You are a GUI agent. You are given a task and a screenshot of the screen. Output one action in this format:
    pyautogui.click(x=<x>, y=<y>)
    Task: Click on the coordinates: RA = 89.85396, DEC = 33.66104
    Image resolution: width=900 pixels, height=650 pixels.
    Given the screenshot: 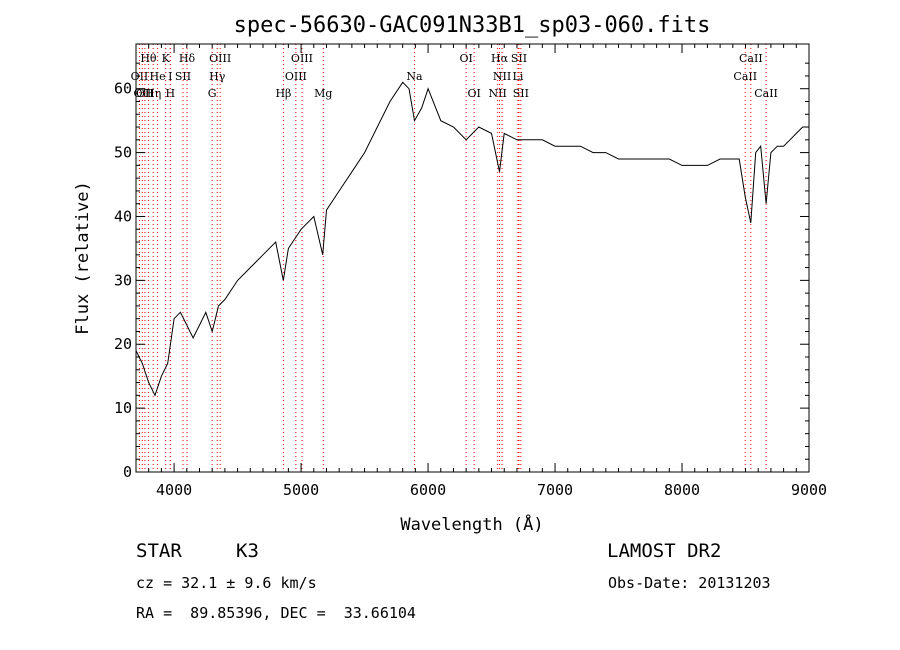 What is the action you would take?
    pyautogui.click(x=276, y=613)
    